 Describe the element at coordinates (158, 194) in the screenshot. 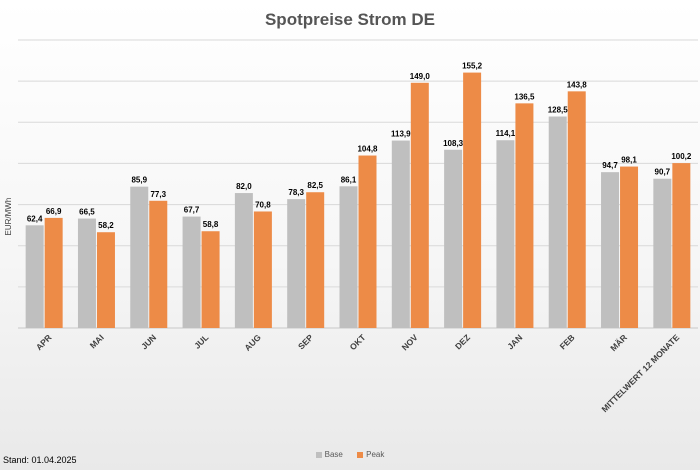

I see `data-label-peak: 77,3` at that location.